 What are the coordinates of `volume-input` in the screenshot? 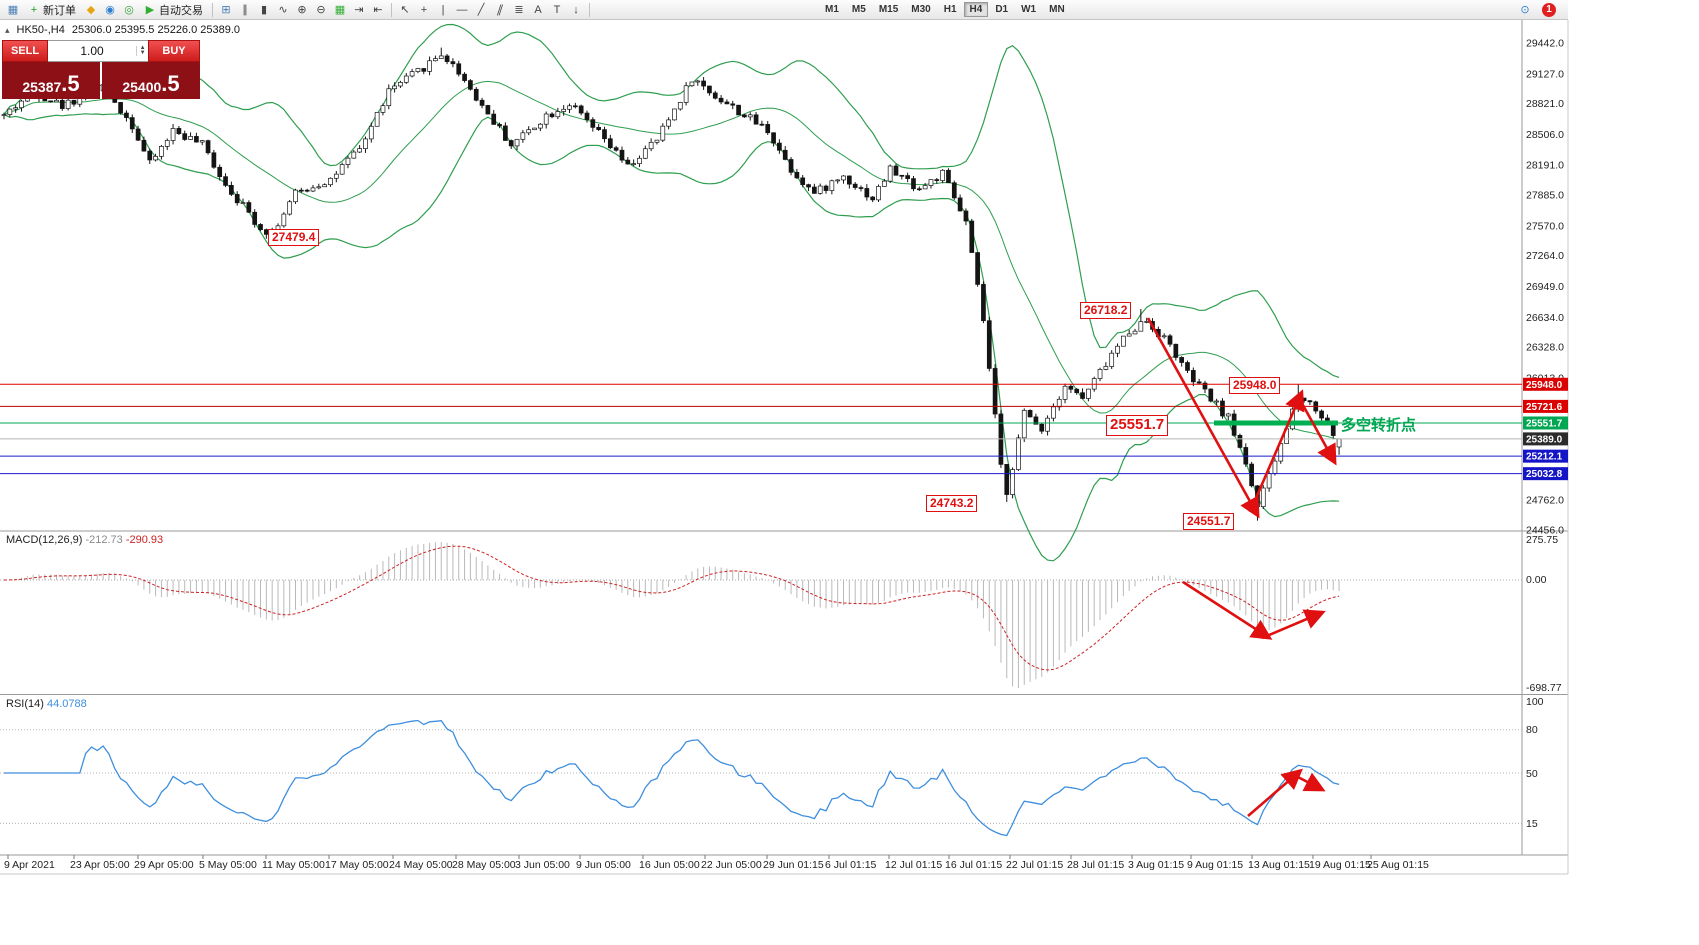 It's located at (92, 51).